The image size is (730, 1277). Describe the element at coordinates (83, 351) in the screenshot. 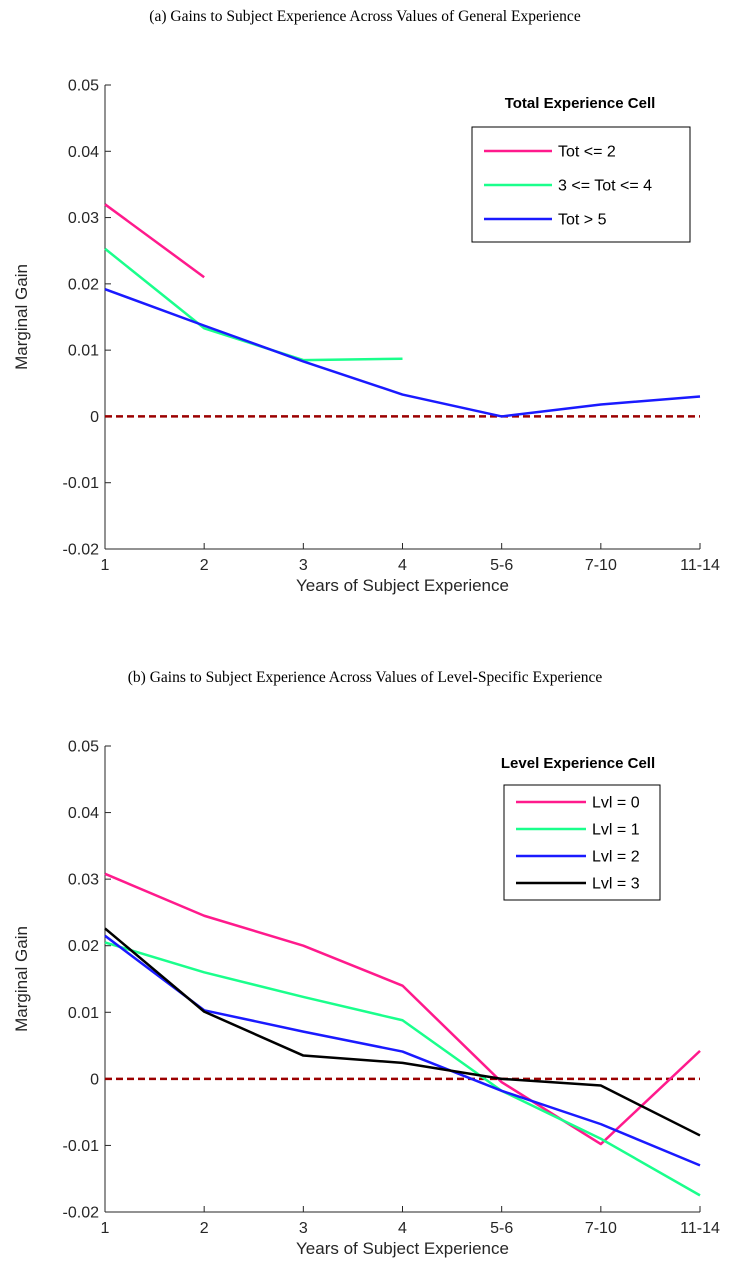

I see `chart-a-y-tick-label: 0.01` at that location.